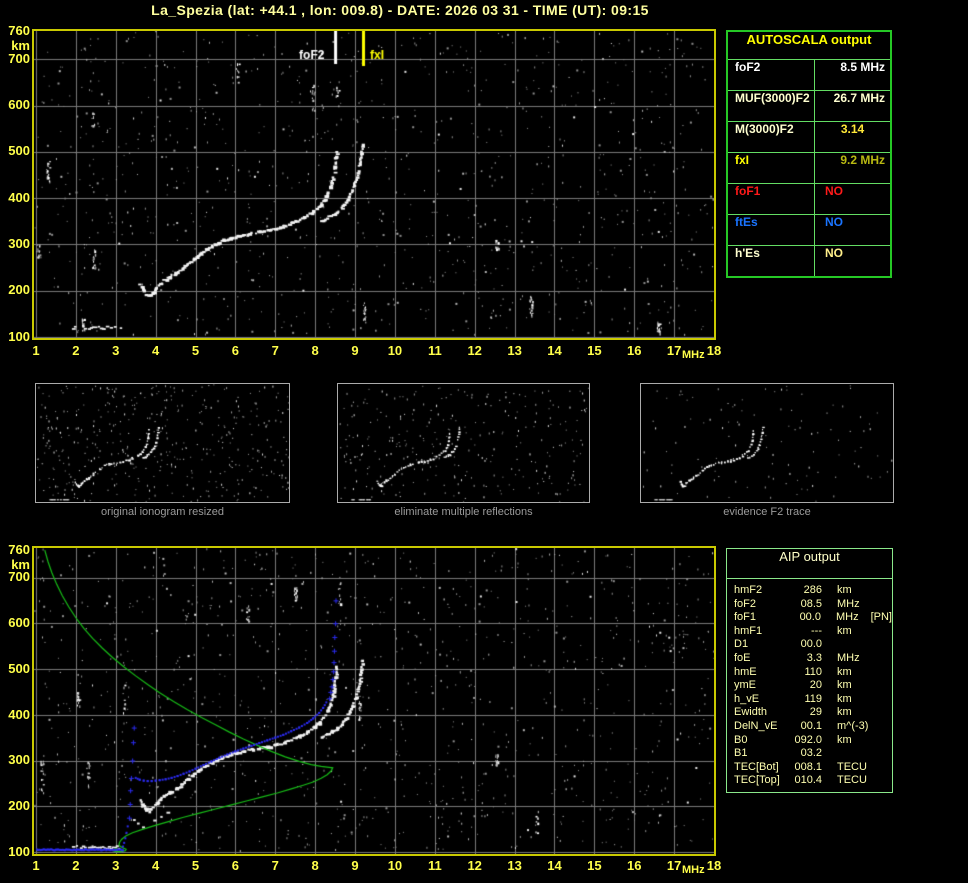 This screenshot has height=883, width=968. Describe the element at coordinates (19, 851) in the screenshot. I see `y-tick-label: 100` at that location.